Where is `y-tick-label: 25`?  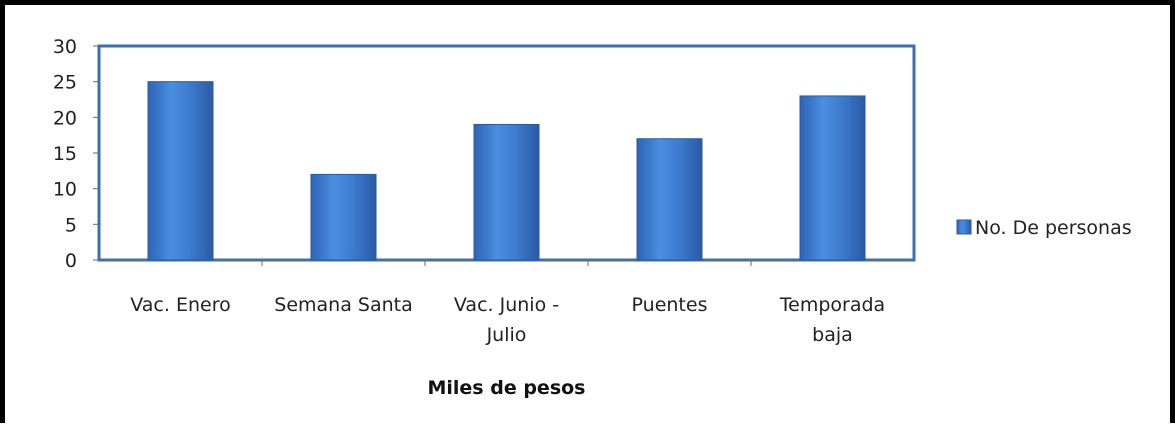 y-tick-label: 25 is located at coordinates (65, 83).